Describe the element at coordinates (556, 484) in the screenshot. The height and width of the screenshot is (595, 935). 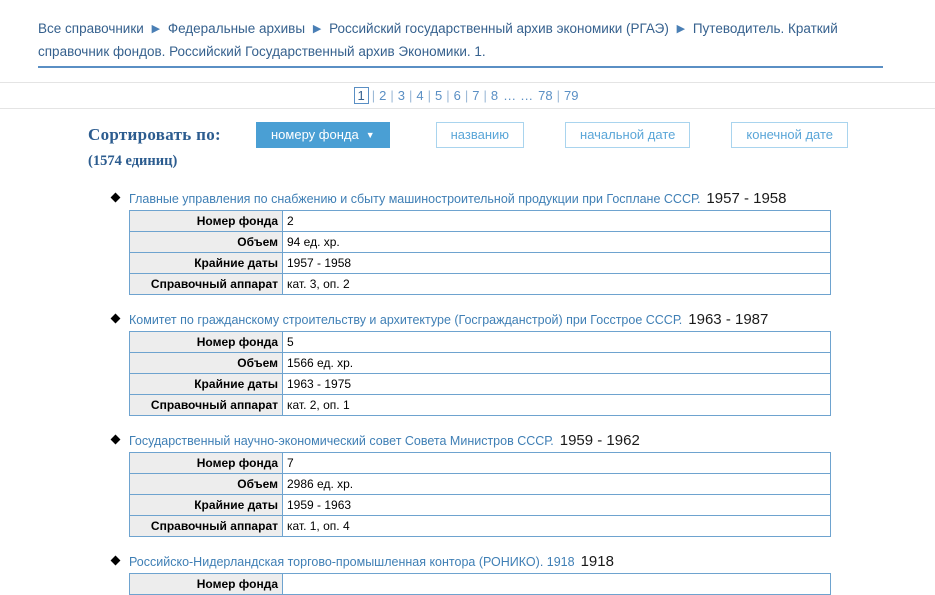
I see `value-volume: 2986 ед. хр.` at that location.